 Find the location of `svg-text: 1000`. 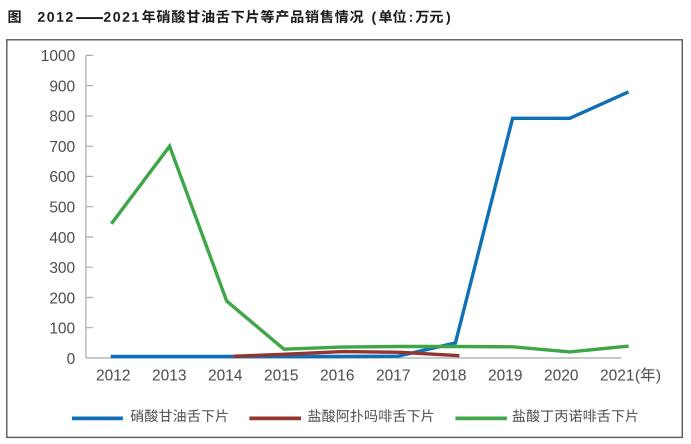

svg-text: 1000 is located at coordinates (58, 56).